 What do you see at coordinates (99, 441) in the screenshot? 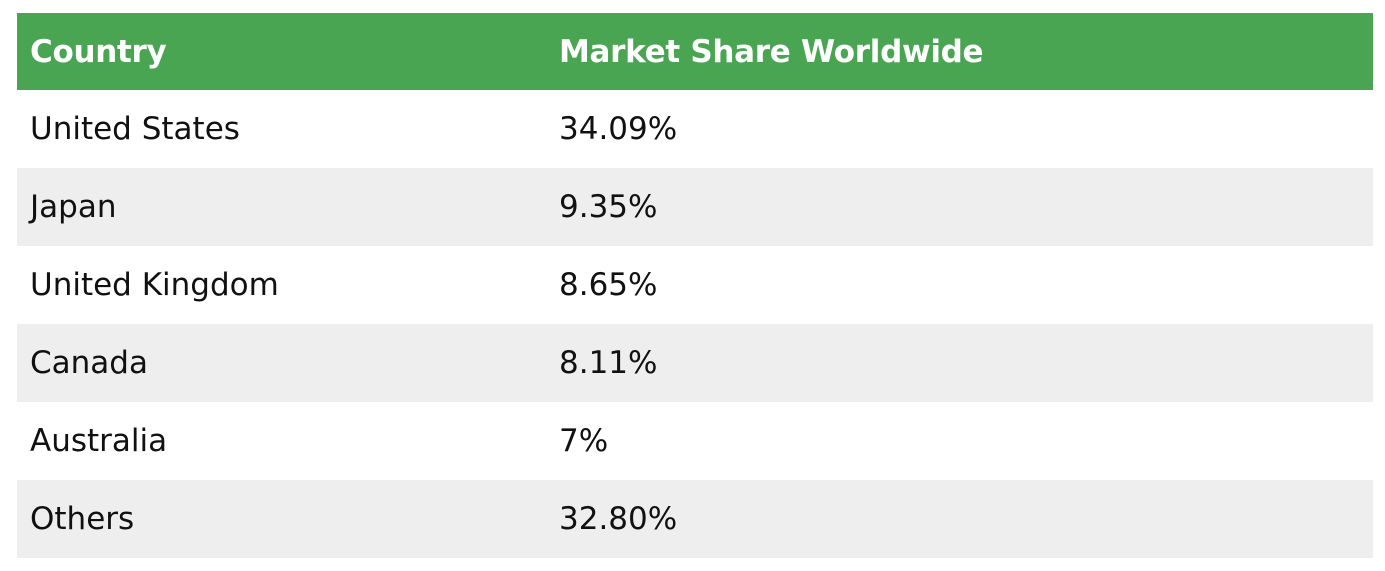
I see `country-cell: Australia` at bounding box center [99, 441].